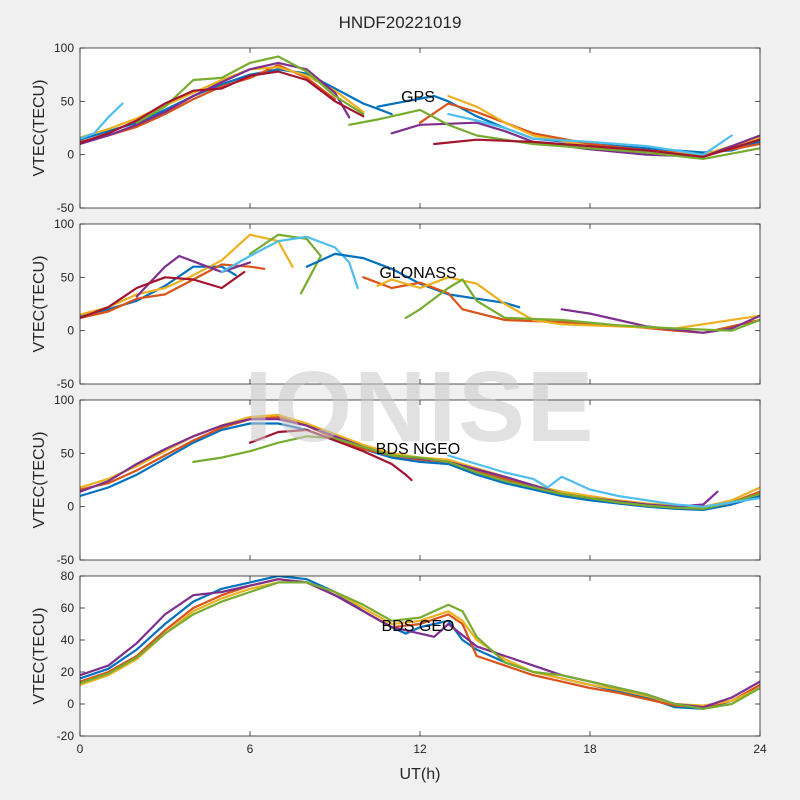  I want to click on panel-annotation: GPS, so click(418, 97).